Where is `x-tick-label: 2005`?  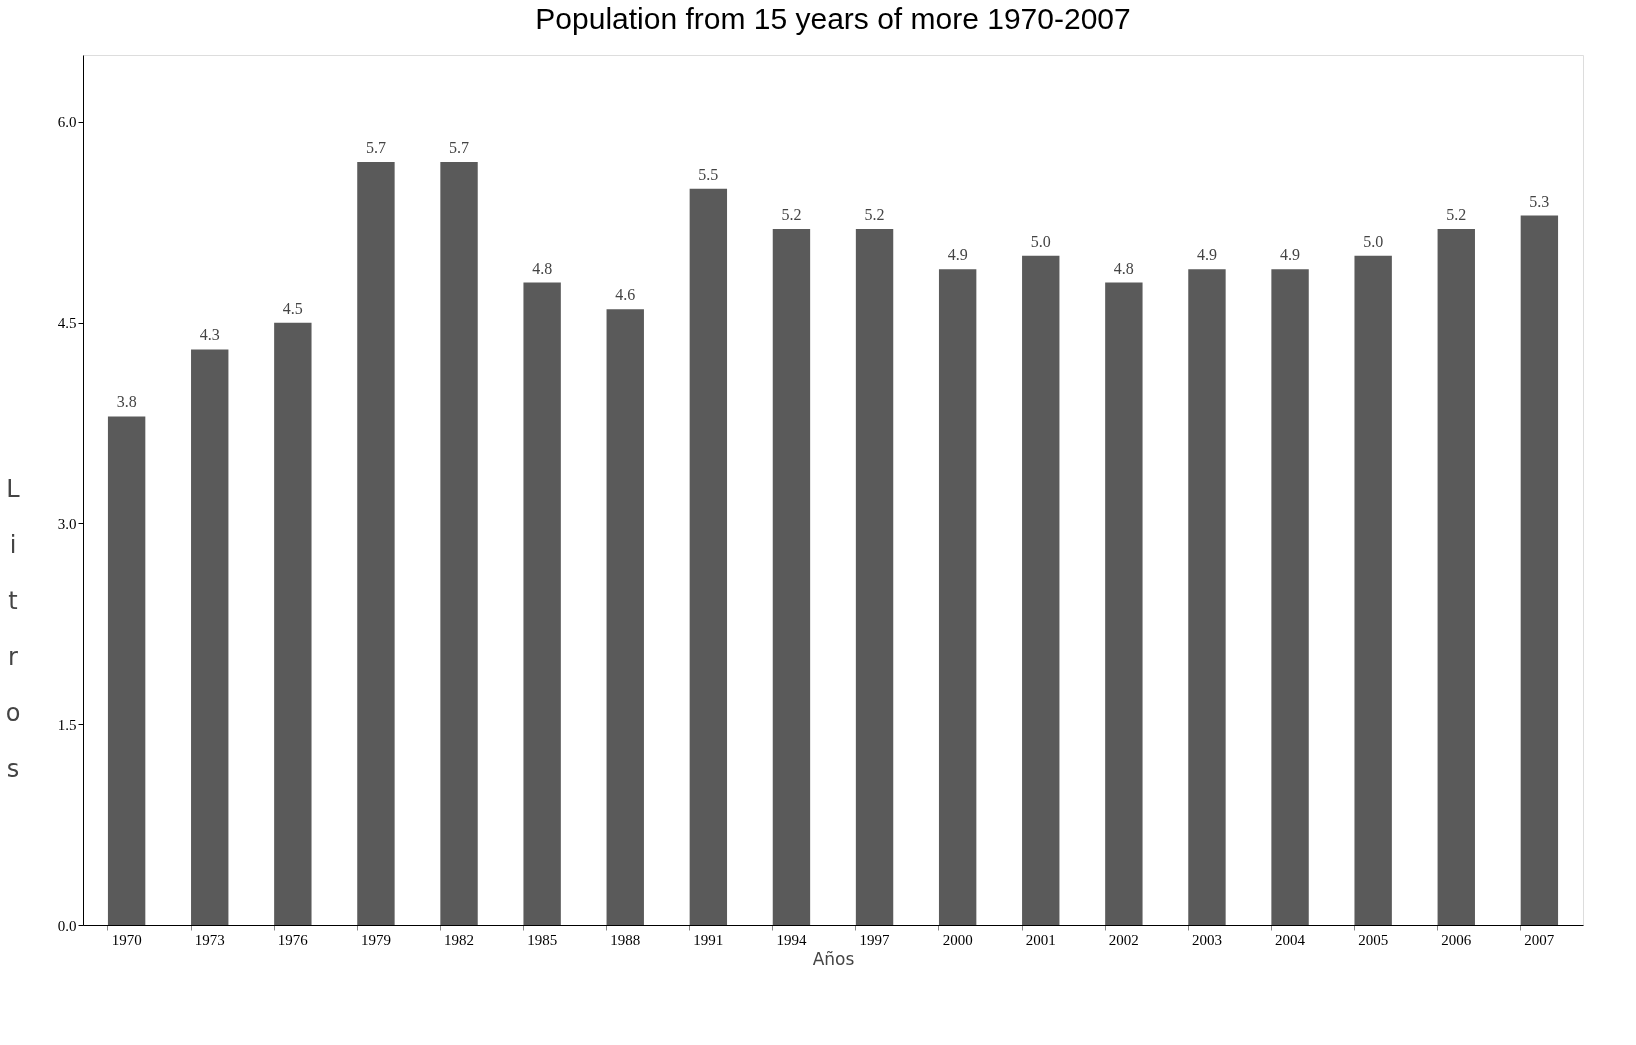 x-tick-label: 2005 is located at coordinates (1373, 939).